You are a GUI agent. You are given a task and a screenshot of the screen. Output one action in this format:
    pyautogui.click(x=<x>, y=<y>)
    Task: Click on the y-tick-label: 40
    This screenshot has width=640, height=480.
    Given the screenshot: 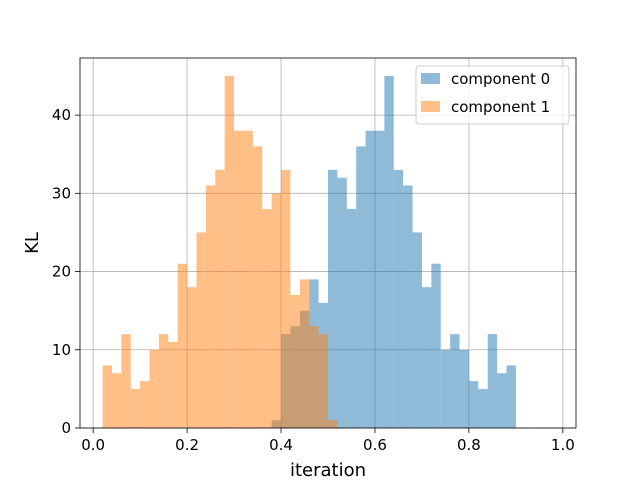 What is the action you would take?
    pyautogui.click(x=61, y=115)
    